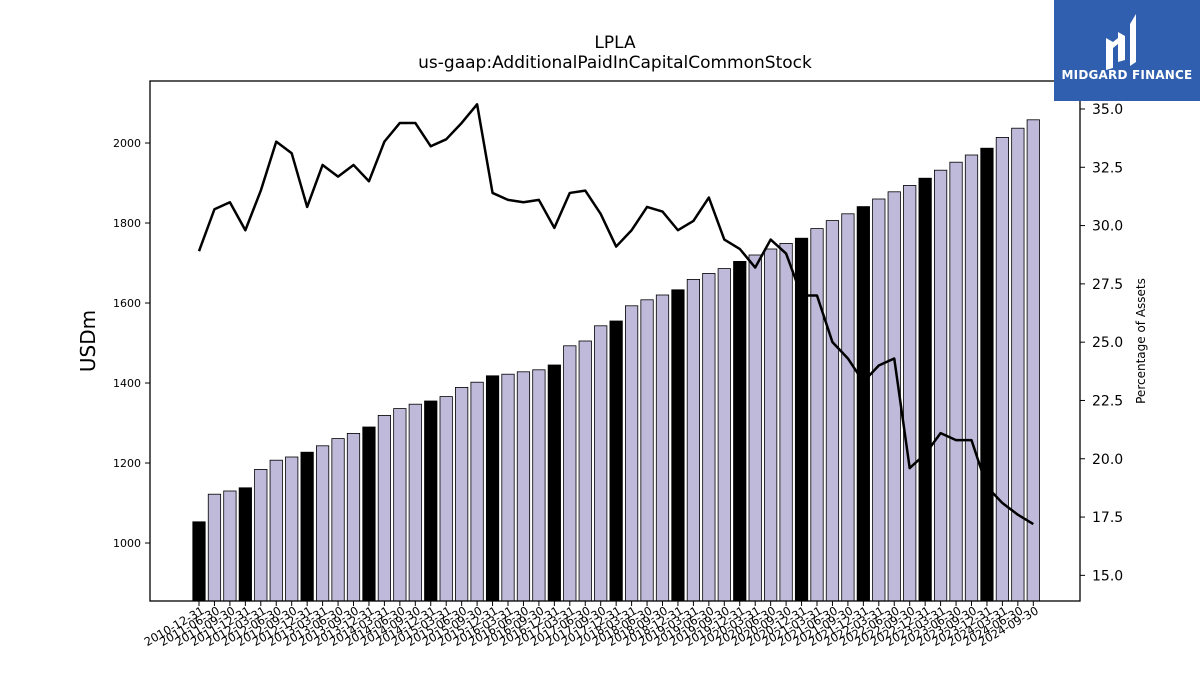 This screenshot has height=675, width=1200. Describe the element at coordinates (127, 543) in the screenshot. I see `y-tick-label: 1000` at that location.